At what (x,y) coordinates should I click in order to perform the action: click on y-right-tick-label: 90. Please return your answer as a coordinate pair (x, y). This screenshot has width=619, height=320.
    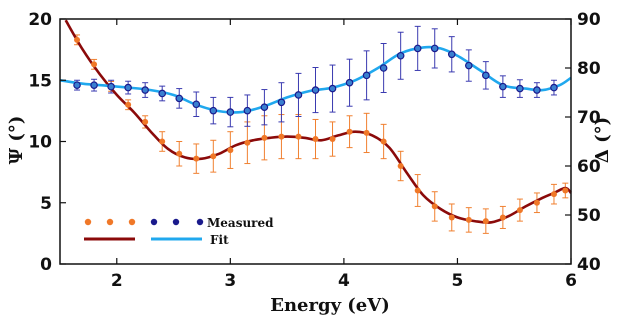
    Looking at the image, I should click on (589, 20).